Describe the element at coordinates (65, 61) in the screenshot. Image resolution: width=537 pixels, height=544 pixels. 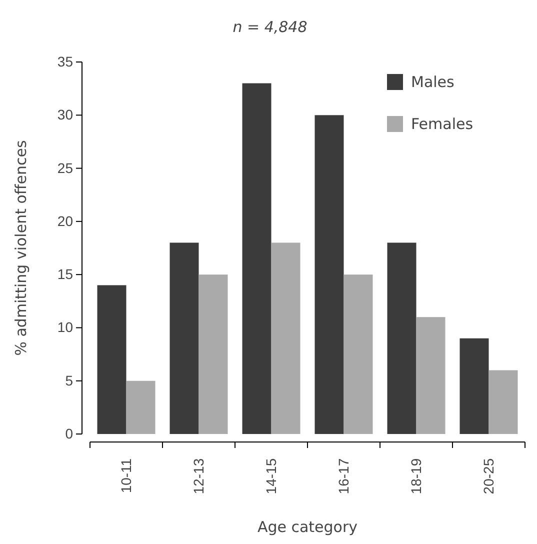
I see `y-tick-label: 35` at that location.